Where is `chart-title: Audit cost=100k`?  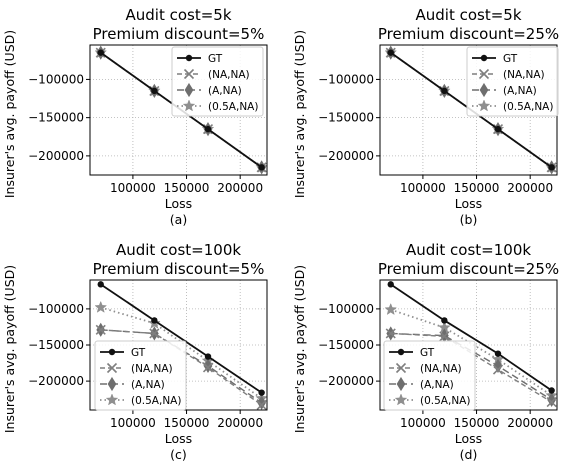
chart-title: Audit cost=100k is located at coordinates (178, 250).